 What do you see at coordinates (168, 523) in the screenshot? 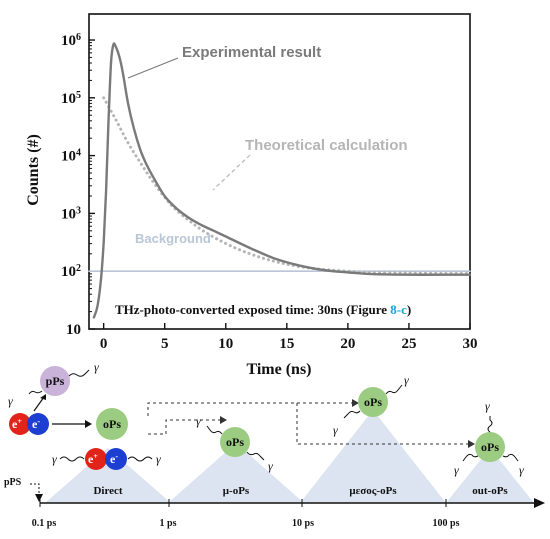
I see `timeline-label-1: 1 ps` at bounding box center [168, 523].